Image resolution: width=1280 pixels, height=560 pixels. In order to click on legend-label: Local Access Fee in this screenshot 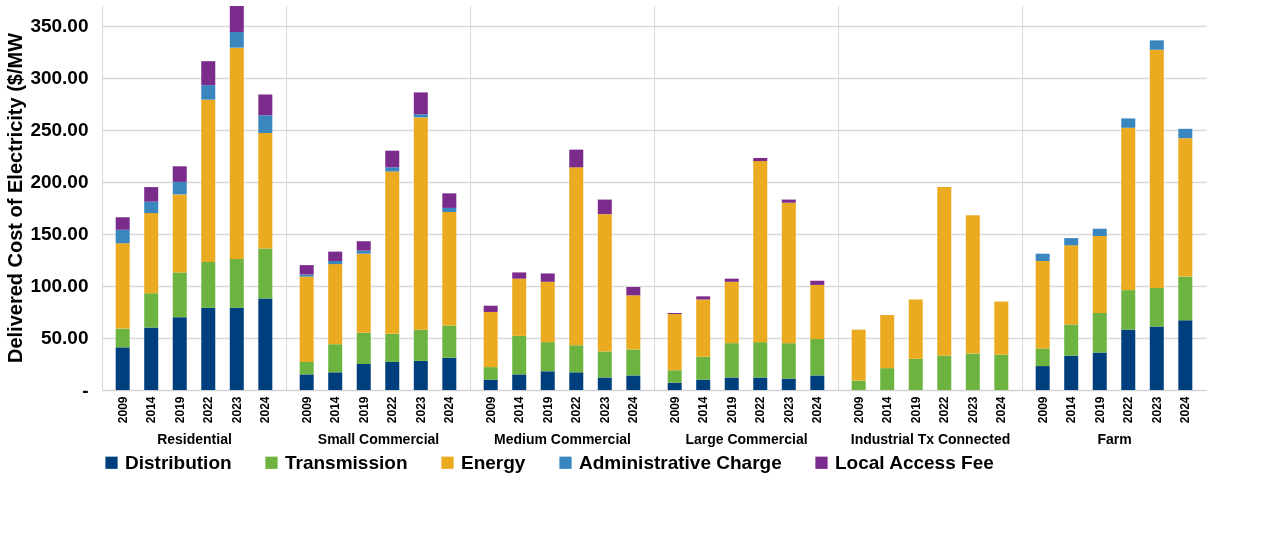, I will do `click(914, 462)`.